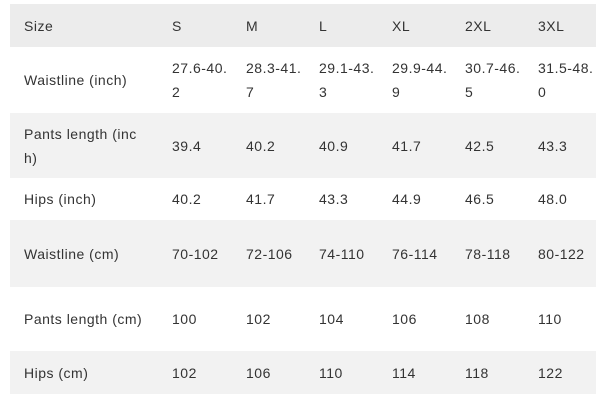 The height and width of the screenshot is (410, 604). I want to click on table-cell: 78-118, so click(487, 253).